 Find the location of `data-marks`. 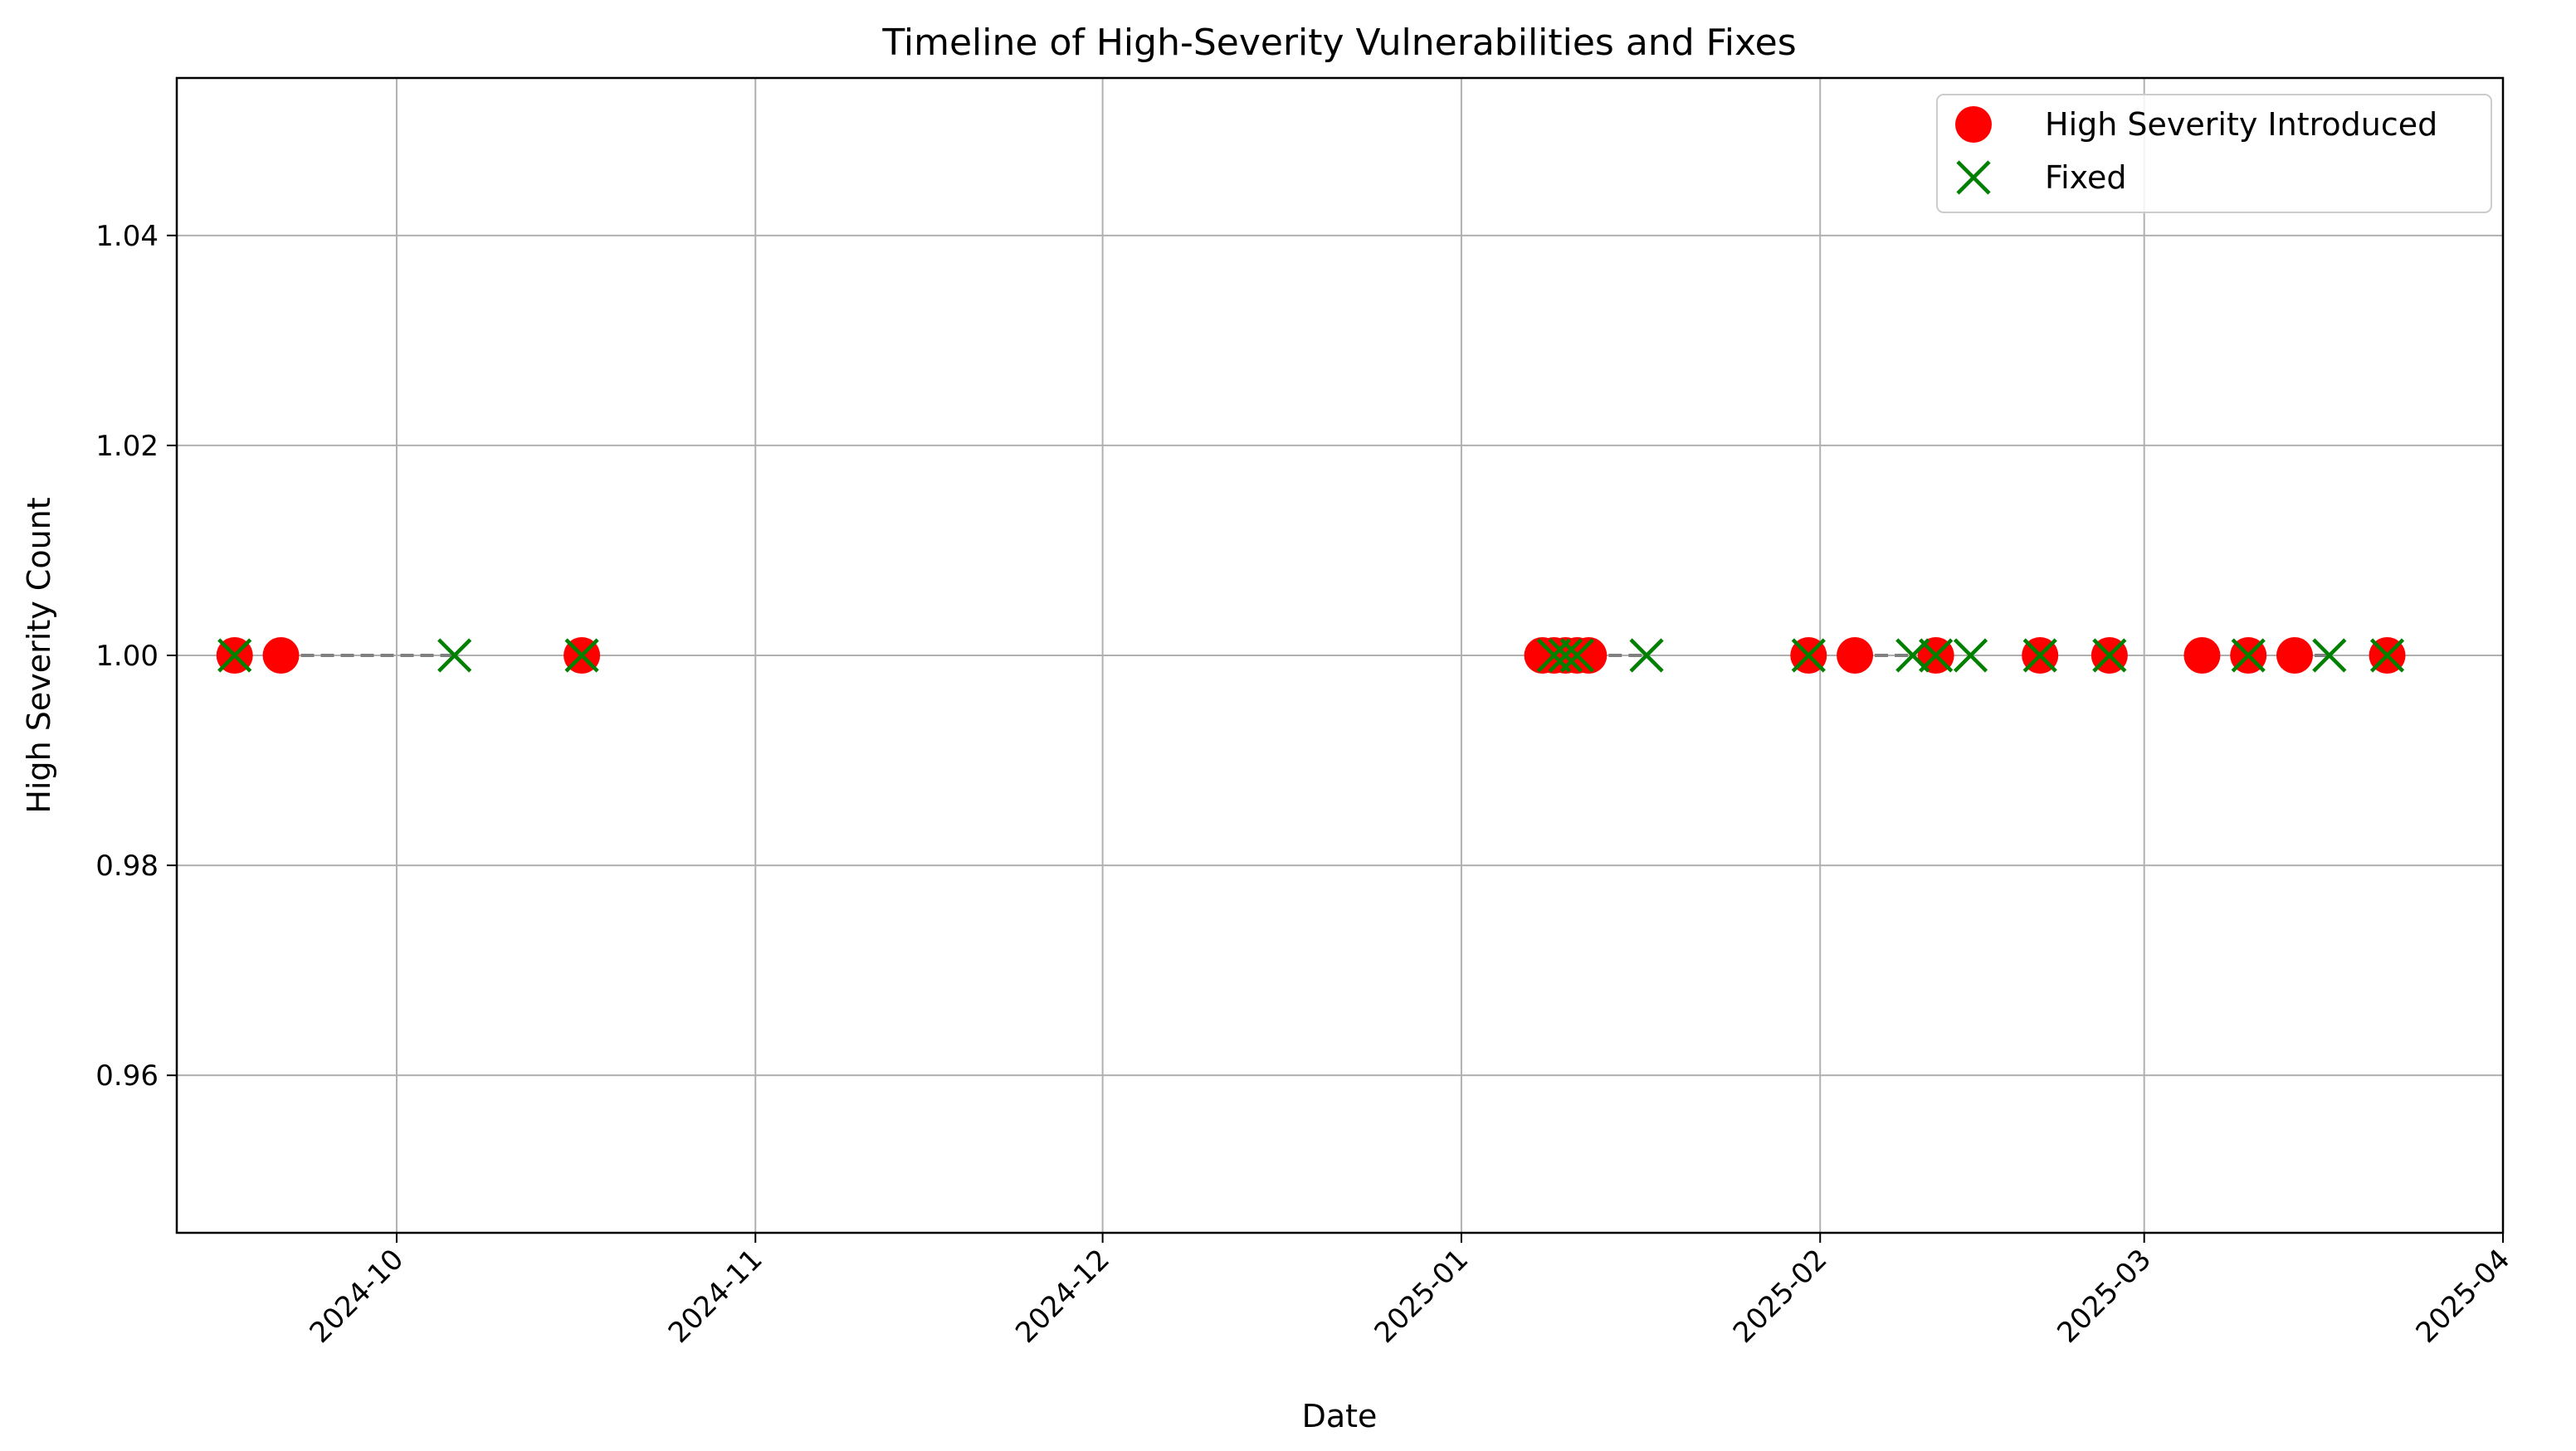

data-marks is located at coordinates (1311, 655).